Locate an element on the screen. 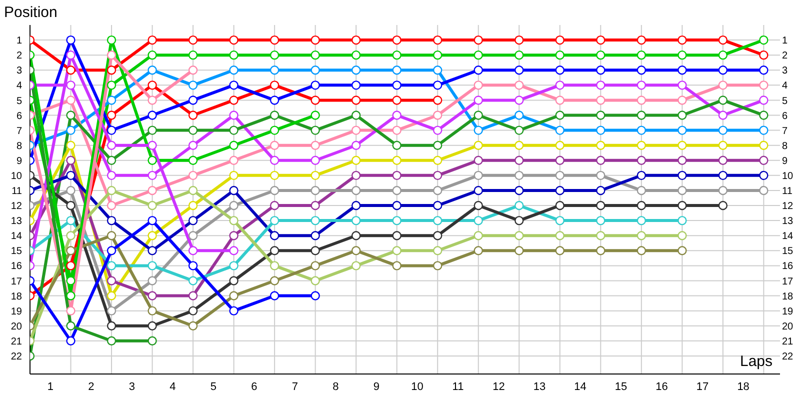 The height and width of the screenshot is (400, 800). y-tick-label: 5 is located at coordinates (19, 101).